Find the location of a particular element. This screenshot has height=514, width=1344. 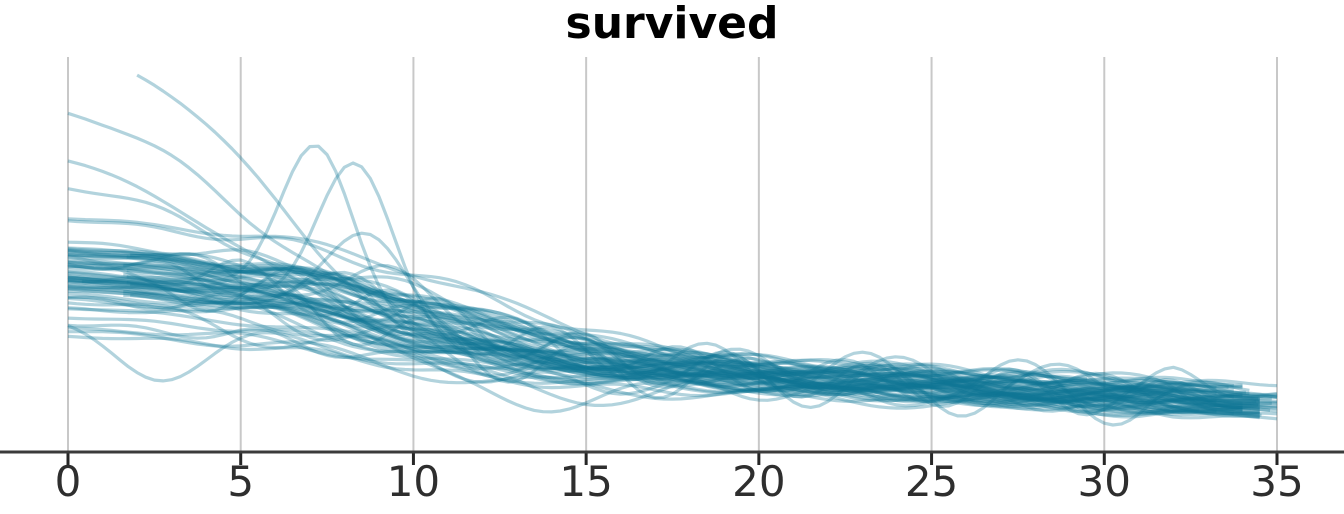

x-tick-label: 0 is located at coordinates (68, 481).